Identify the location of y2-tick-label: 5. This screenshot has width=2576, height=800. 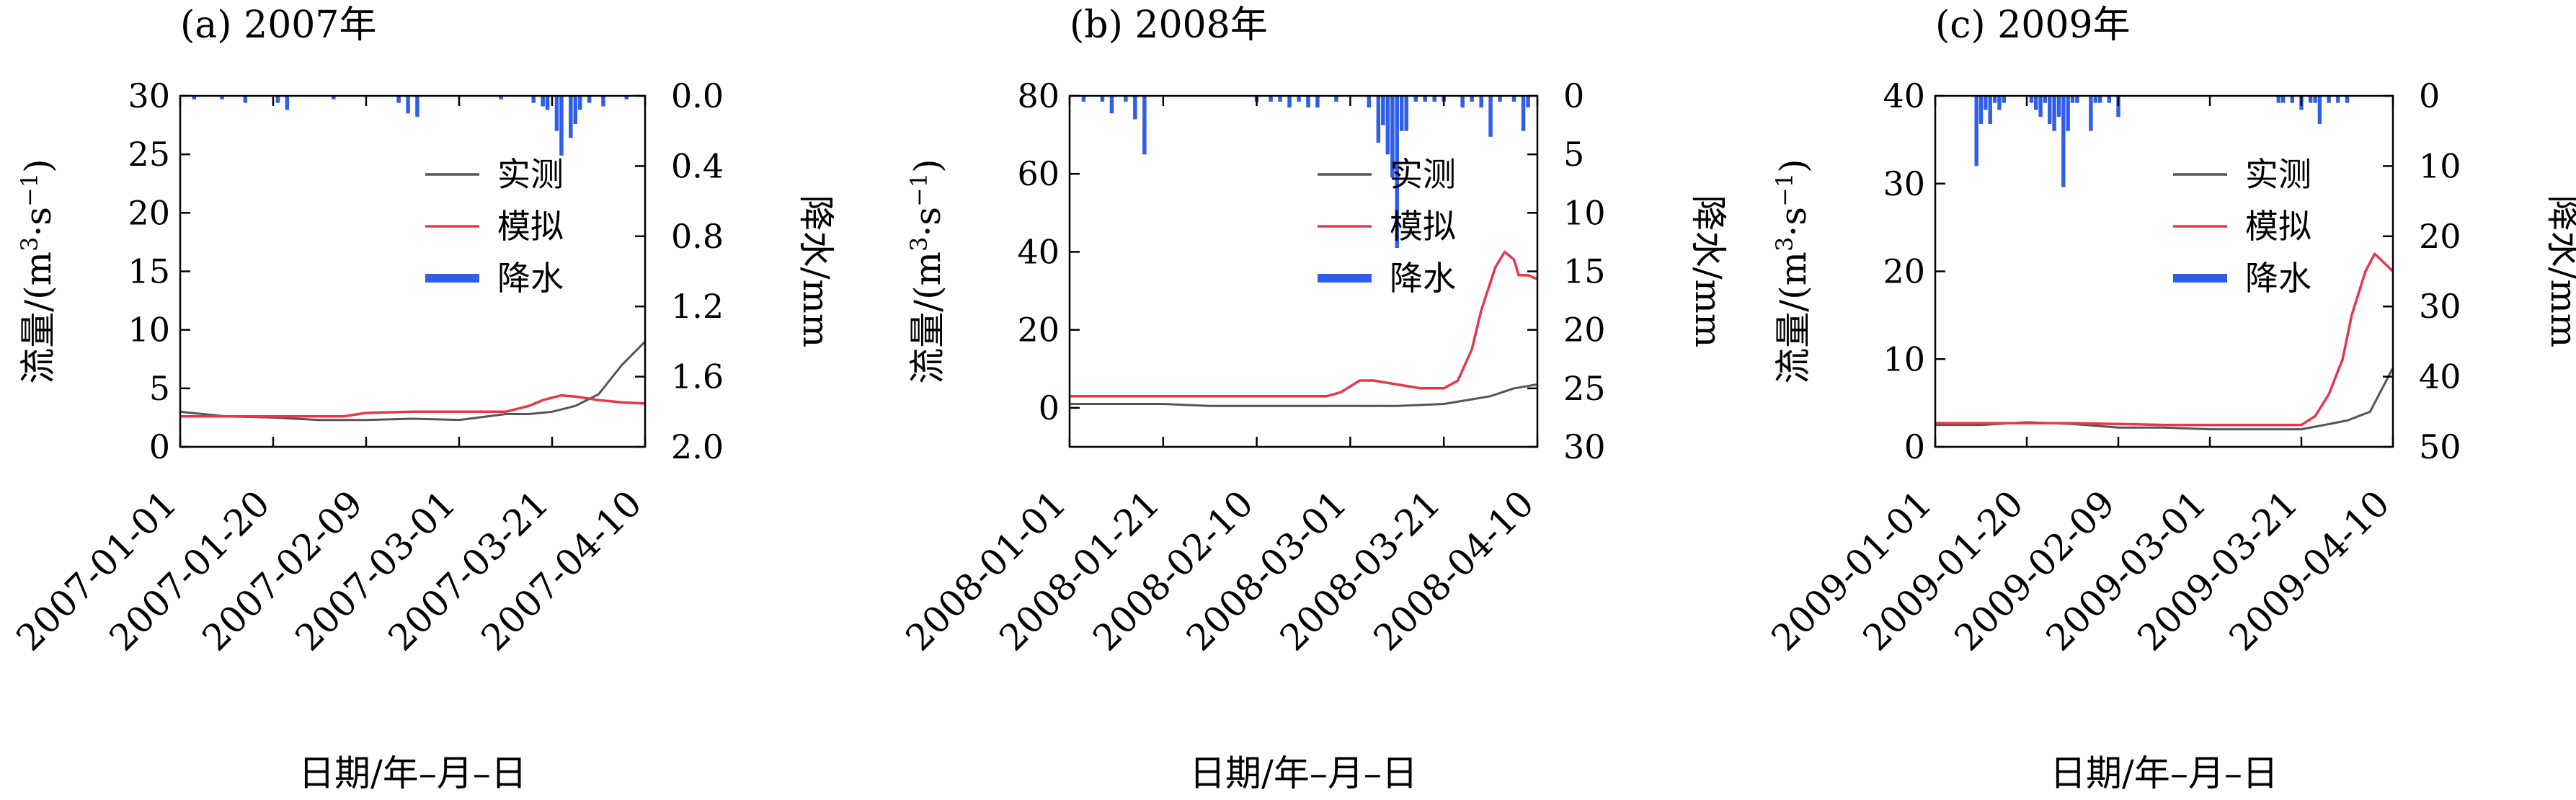
(1573, 154).